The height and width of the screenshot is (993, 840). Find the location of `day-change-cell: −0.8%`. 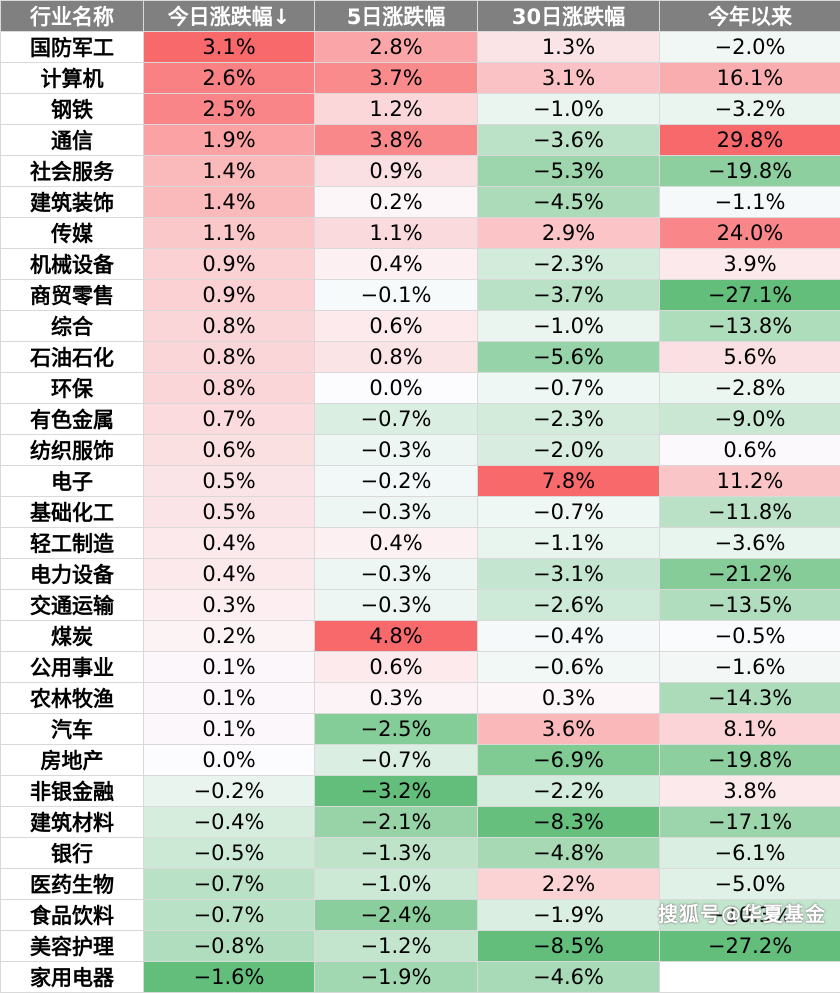

day-change-cell: −0.8% is located at coordinates (229, 946).